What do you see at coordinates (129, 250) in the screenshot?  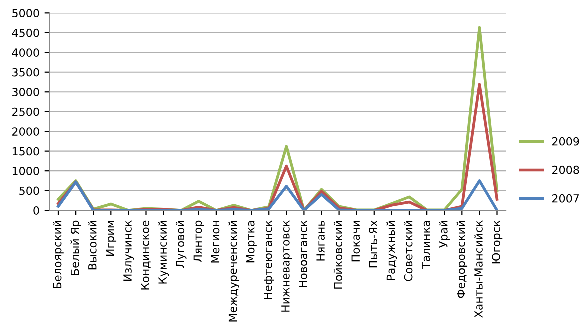 I see `x-tick-label: Излучинск` at bounding box center [129, 250].